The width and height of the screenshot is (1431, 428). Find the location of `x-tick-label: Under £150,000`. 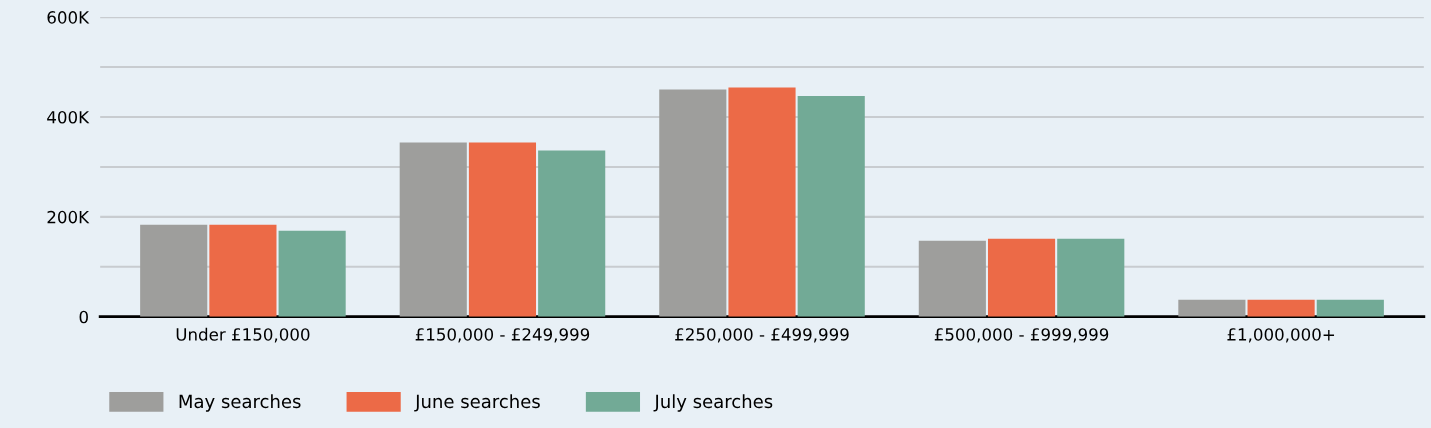

x-tick-label: Under £150,000 is located at coordinates (243, 335).